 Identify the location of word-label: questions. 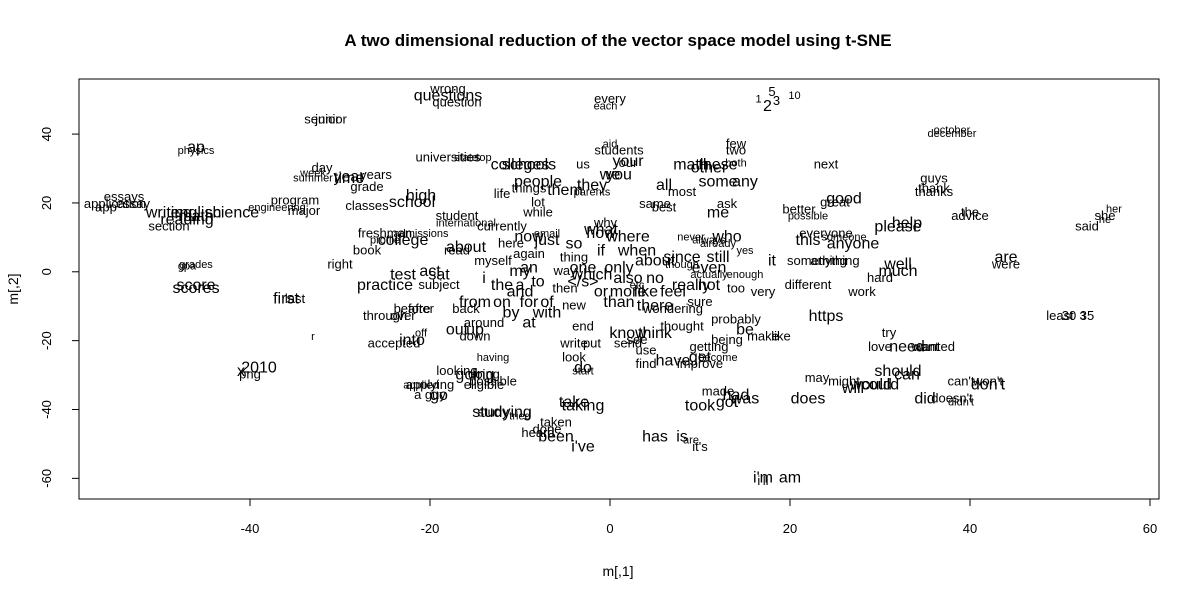
(448, 95).